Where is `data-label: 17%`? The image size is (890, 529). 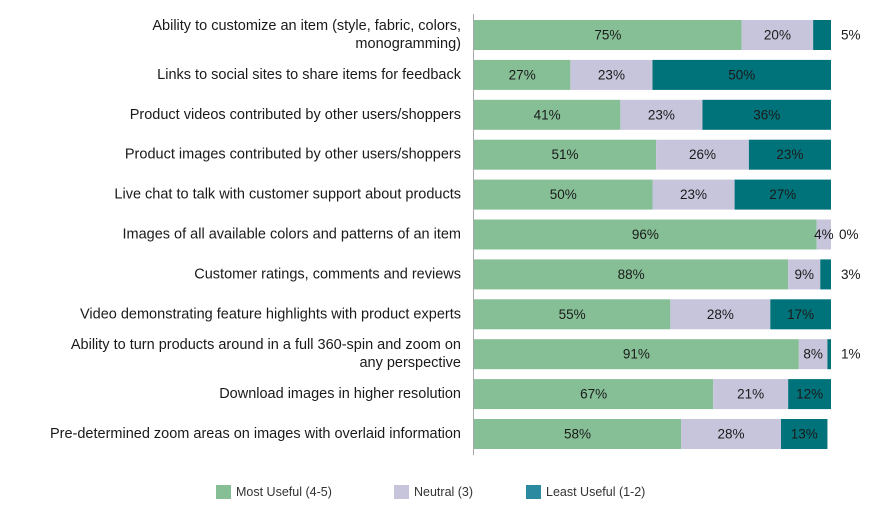
data-label: 17% is located at coordinates (800, 314).